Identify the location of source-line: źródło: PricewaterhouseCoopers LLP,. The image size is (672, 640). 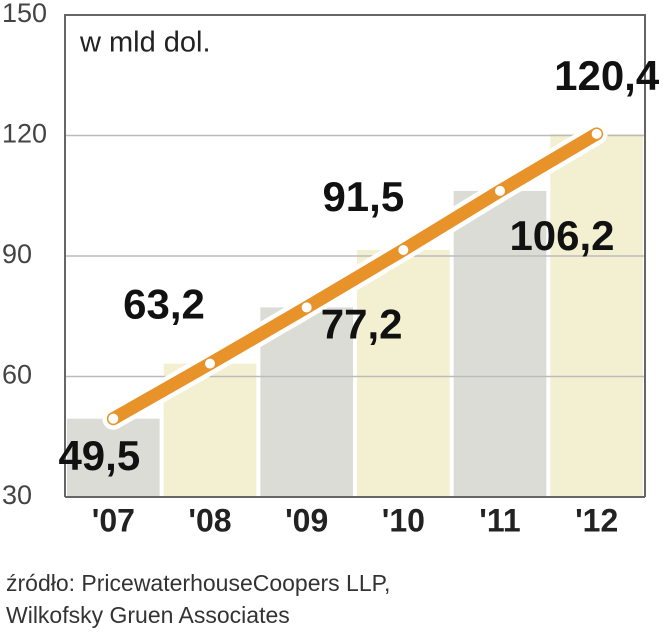
(198, 583).